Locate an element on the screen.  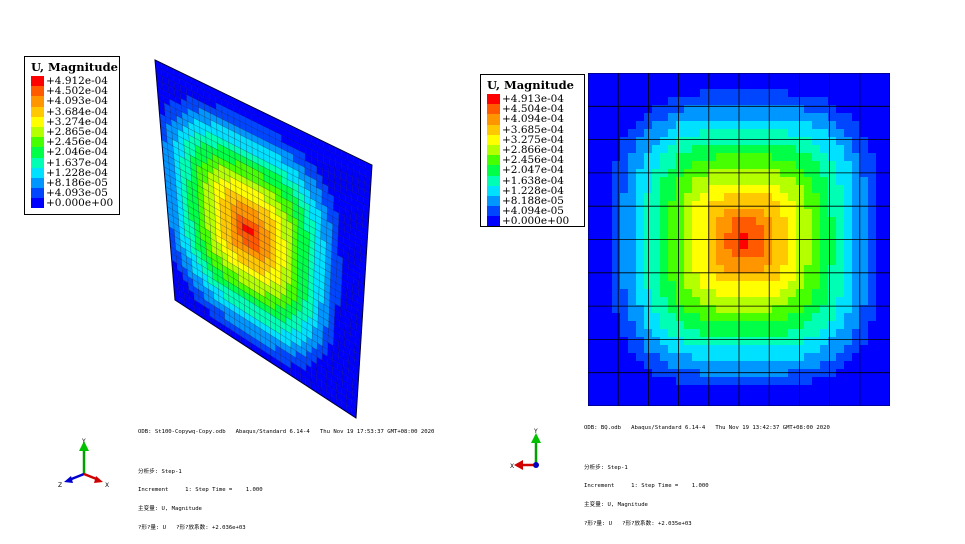
legend-swatch is located at coordinates (37, 111).